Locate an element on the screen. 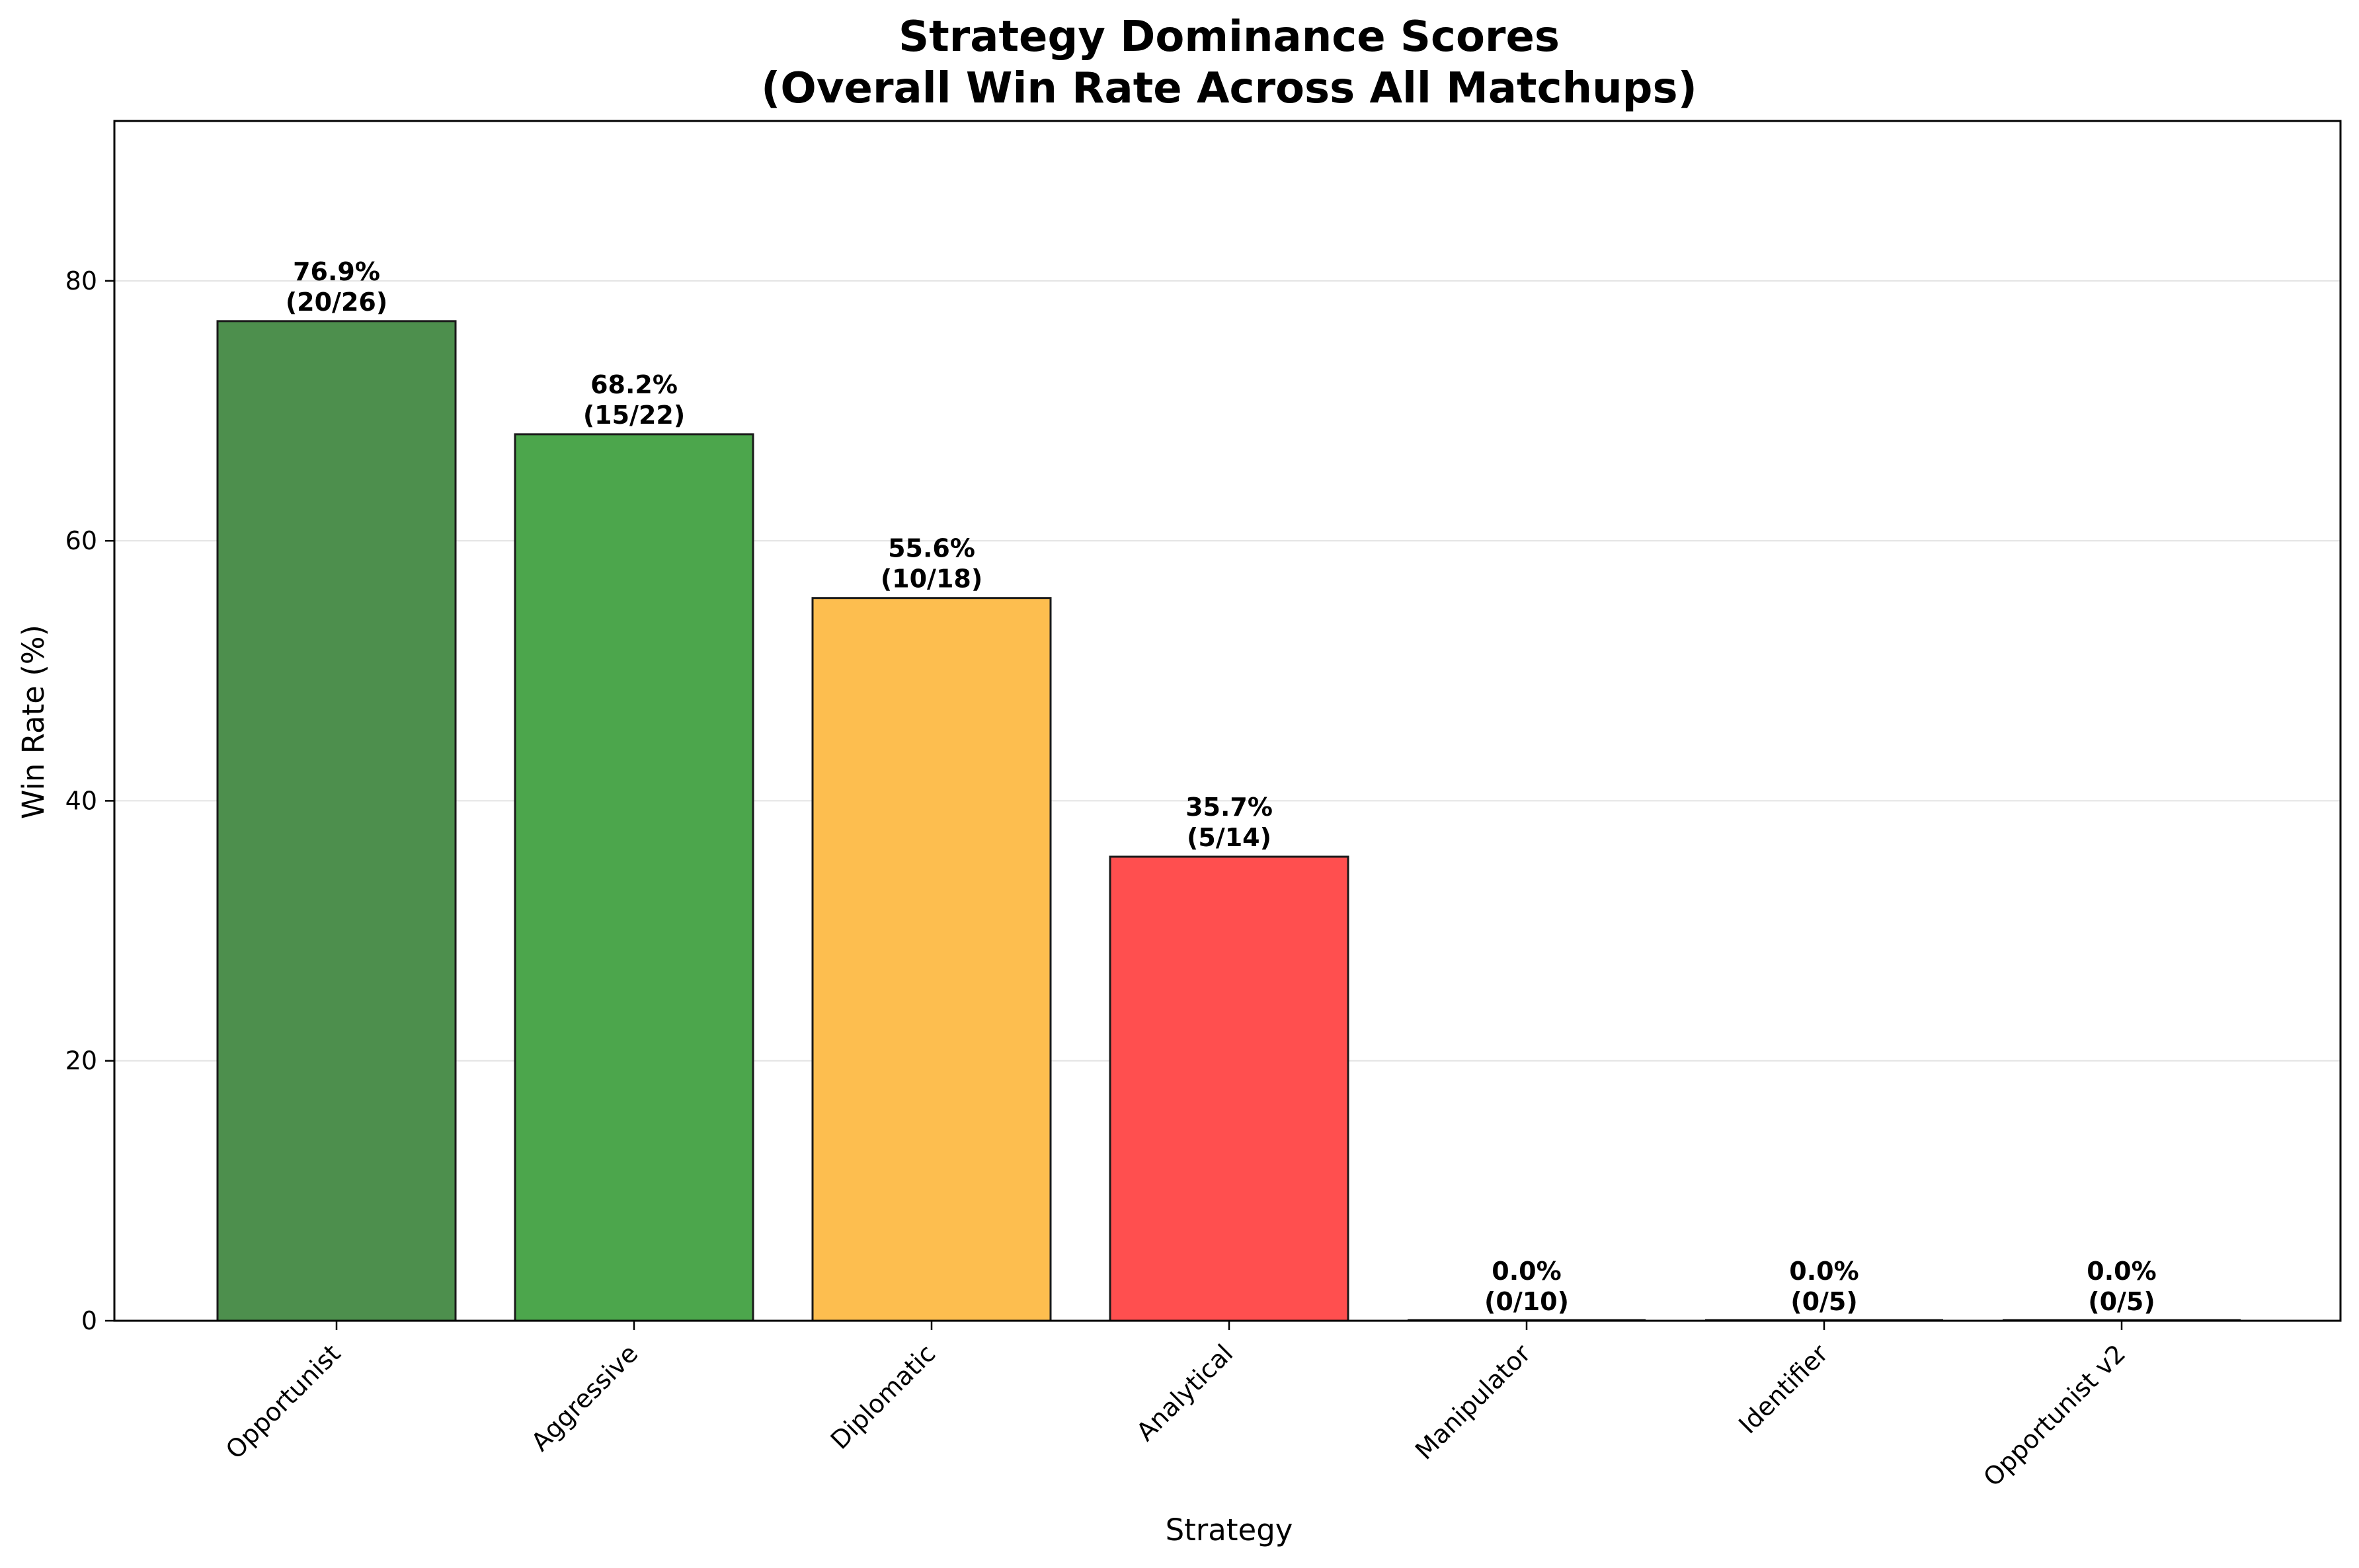  data-label-count: (20/26) is located at coordinates (336, 302).